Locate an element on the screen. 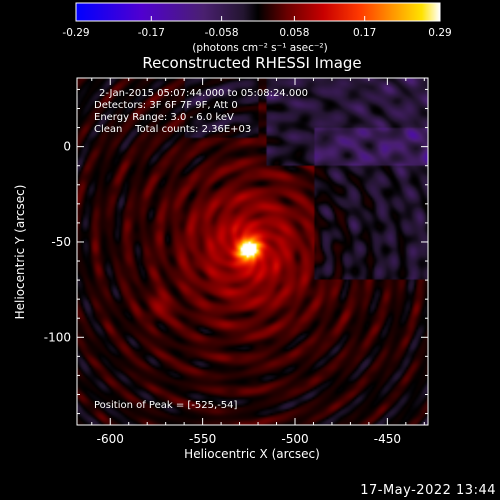  colorbar-tick-label: -0.29 is located at coordinates (75, 33).